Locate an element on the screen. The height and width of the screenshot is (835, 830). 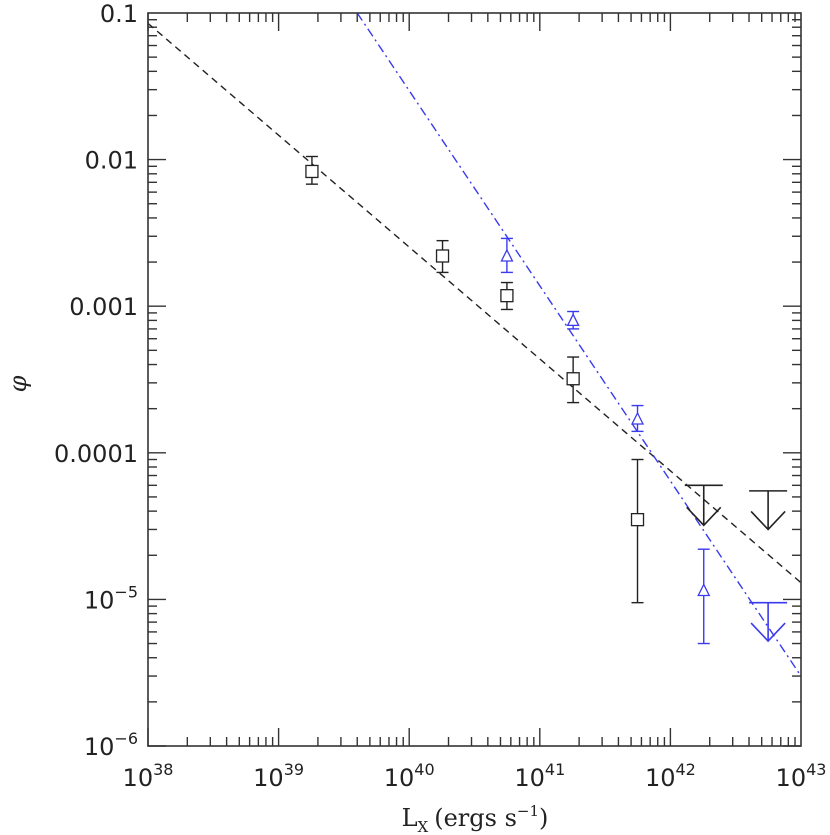
x-axis-label-units: (ergs s is located at coordinates (475, 818).